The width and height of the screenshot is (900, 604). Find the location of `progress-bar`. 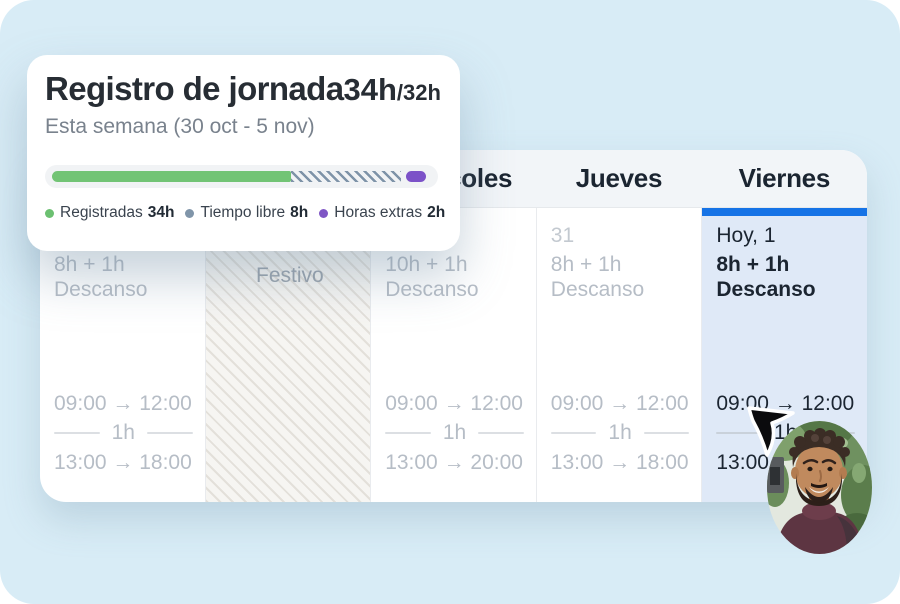

progress-bar is located at coordinates (241, 176).